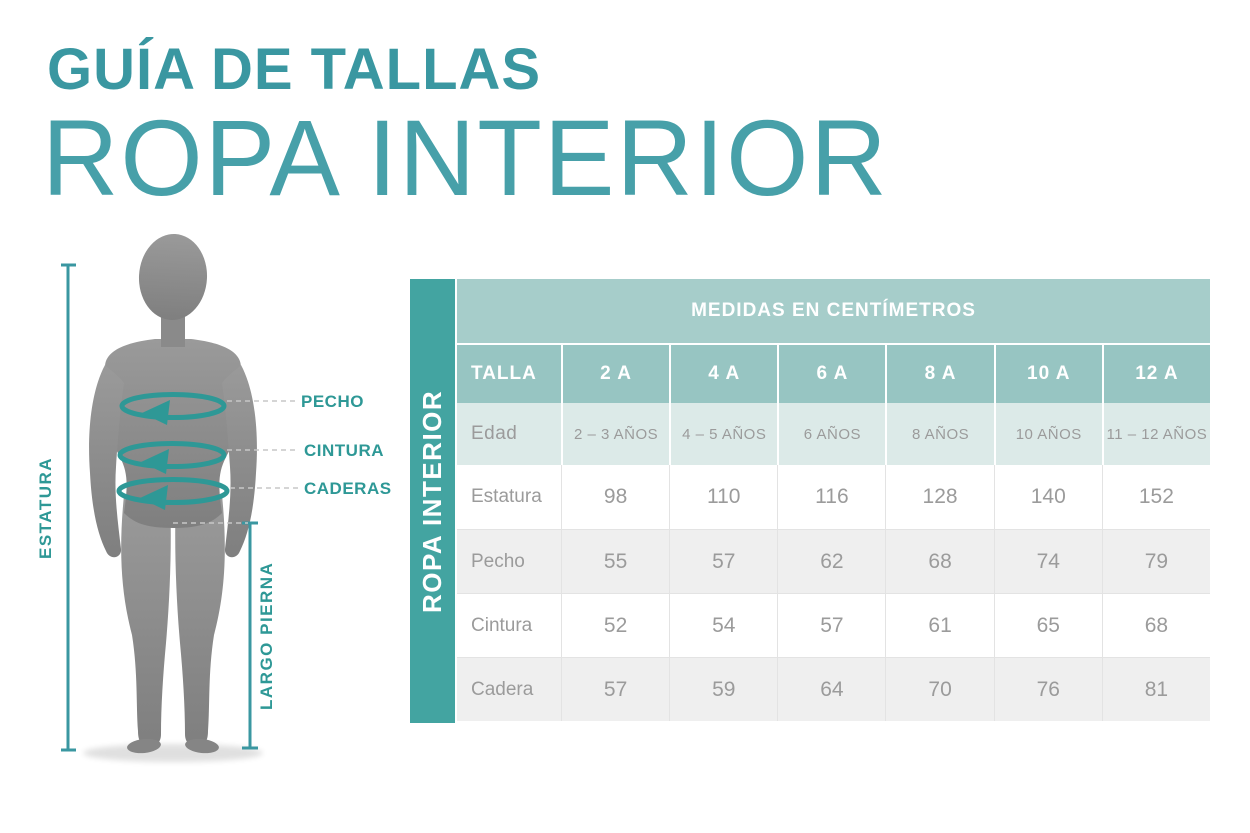 This screenshot has height=833, width=1250. Describe the element at coordinates (509, 497) in the screenshot. I see `row-label-estatura: Estatura` at that location.